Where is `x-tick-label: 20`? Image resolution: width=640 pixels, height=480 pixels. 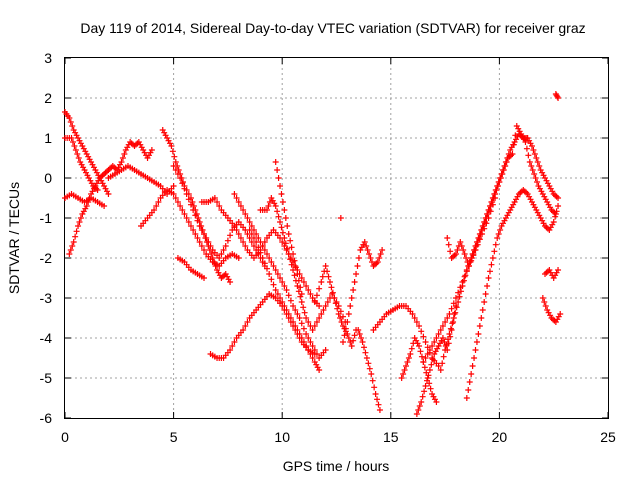
x-tick-label: 20 is located at coordinates (500, 437).